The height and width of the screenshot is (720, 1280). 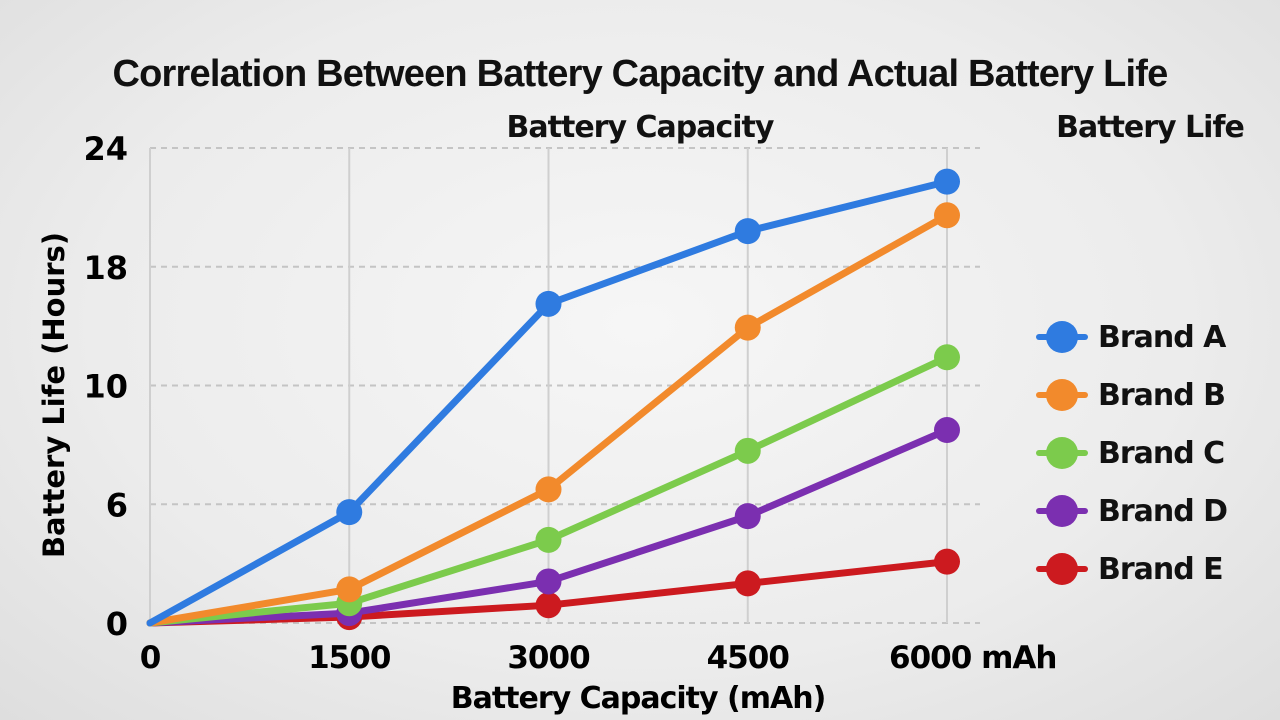 I want to click on y-axis-label: Battery Life (Hours), so click(x=54, y=395).